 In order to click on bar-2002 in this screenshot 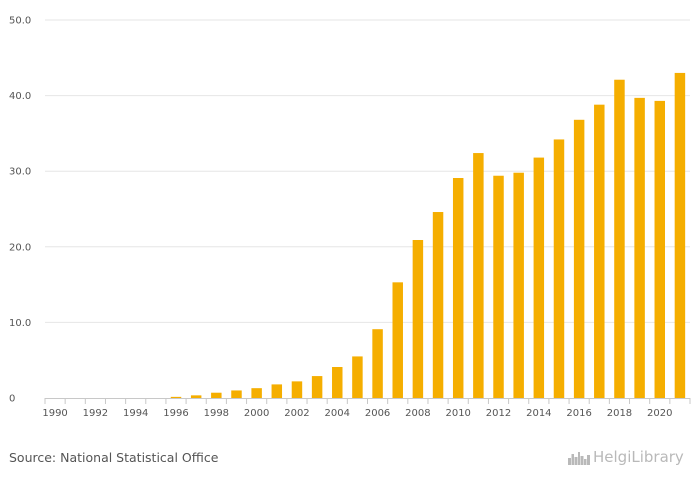, I will do `click(297, 389)`.